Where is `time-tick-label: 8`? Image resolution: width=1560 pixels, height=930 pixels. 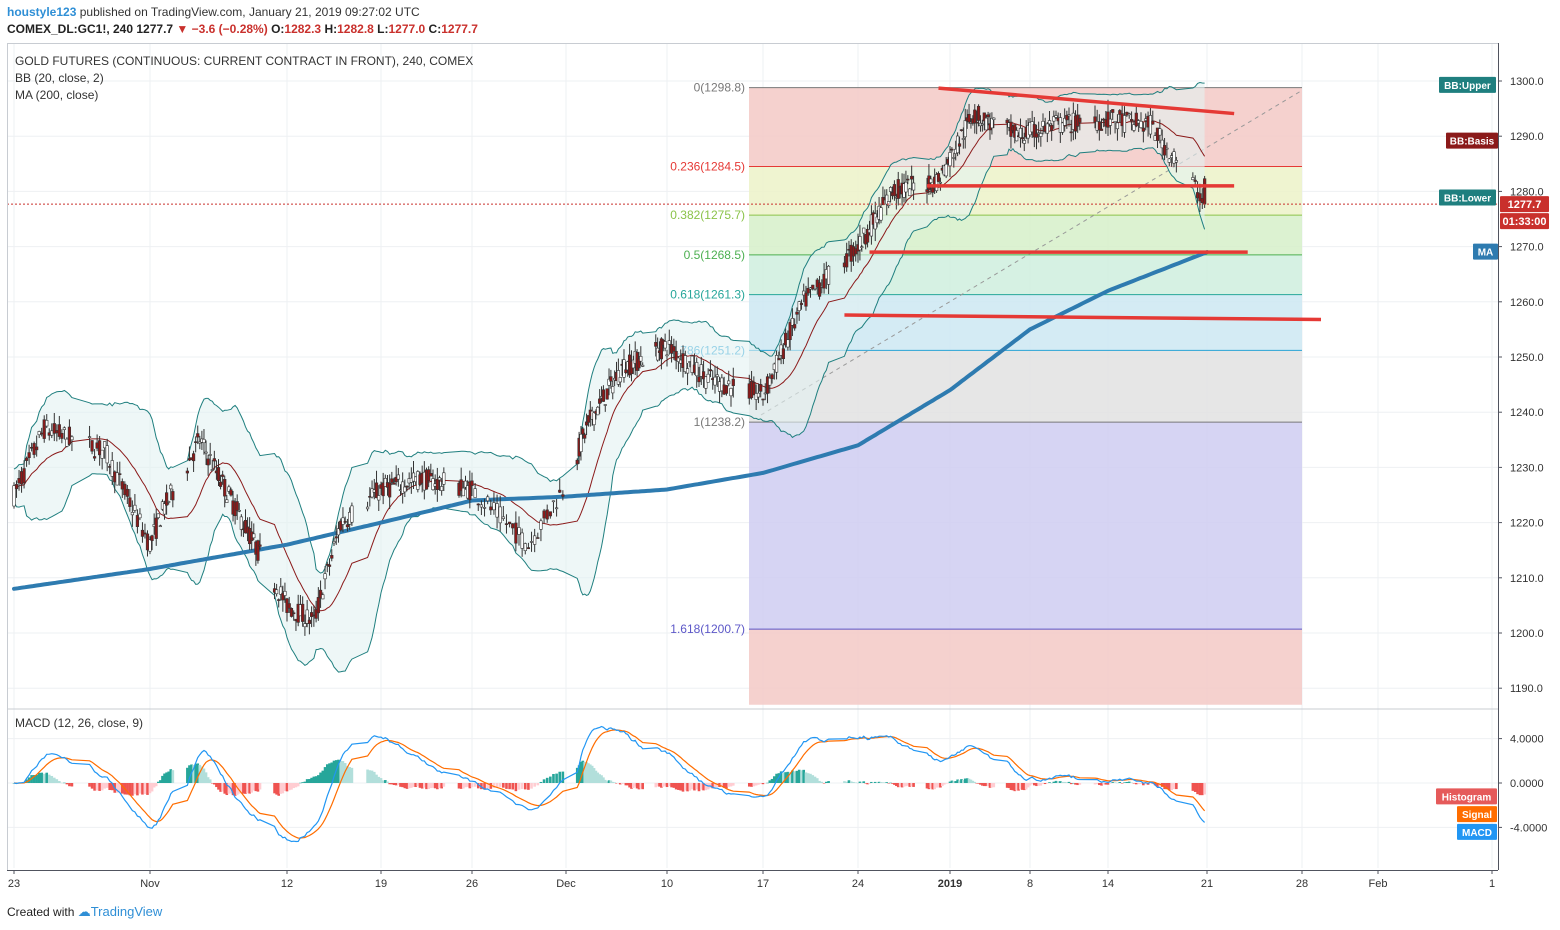 time-tick-label: 8 is located at coordinates (1030, 884).